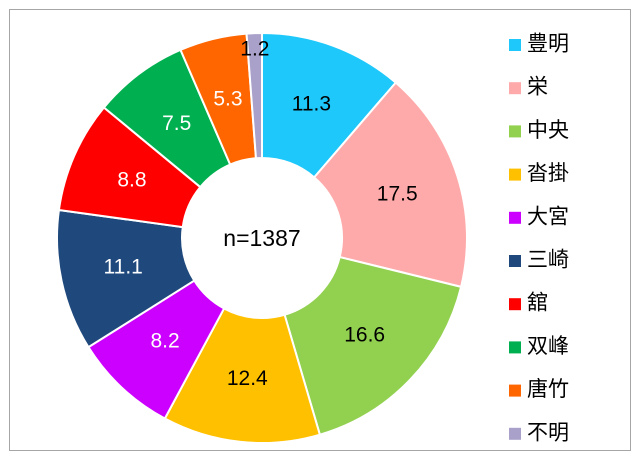 The height and width of the screenshot is (459, 640). I want to click on legend-label: 大宮, so click(548, 216).